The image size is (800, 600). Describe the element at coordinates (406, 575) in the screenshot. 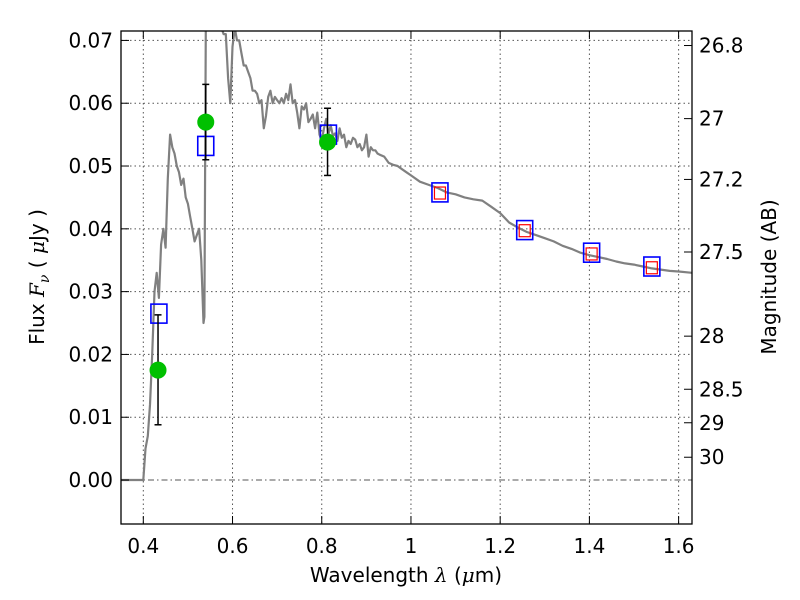

I see `x-axis-label: Wavelength λ (μm)` at that location.